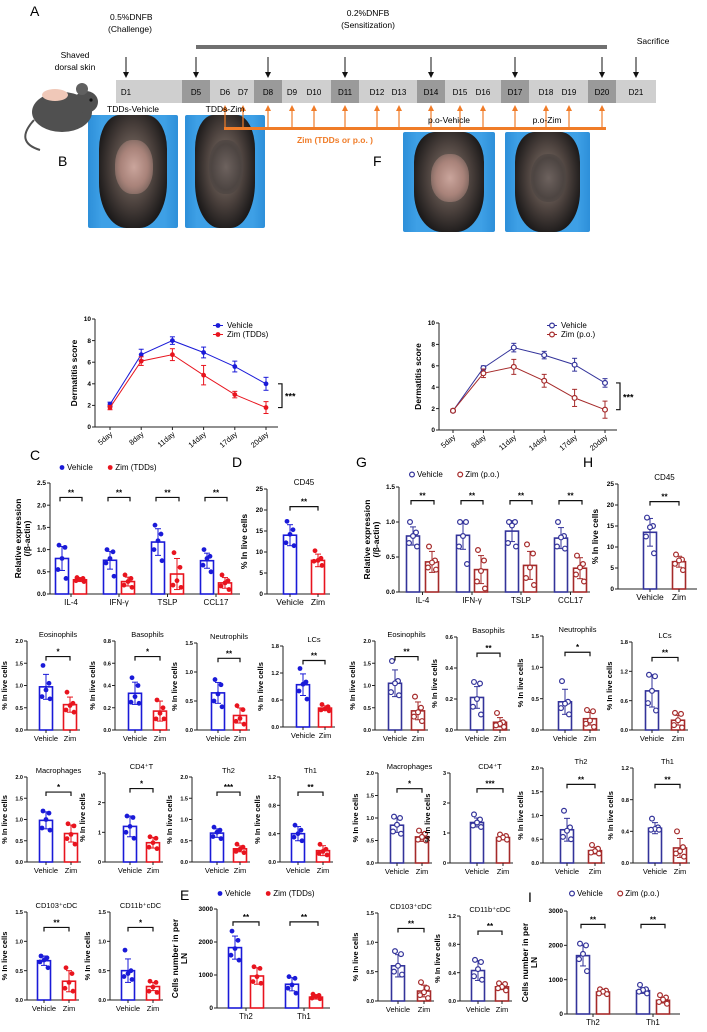 The width and height of the screenshot is (707, 1032). I want to click on sensitization-period-bar, so click(401, 47).